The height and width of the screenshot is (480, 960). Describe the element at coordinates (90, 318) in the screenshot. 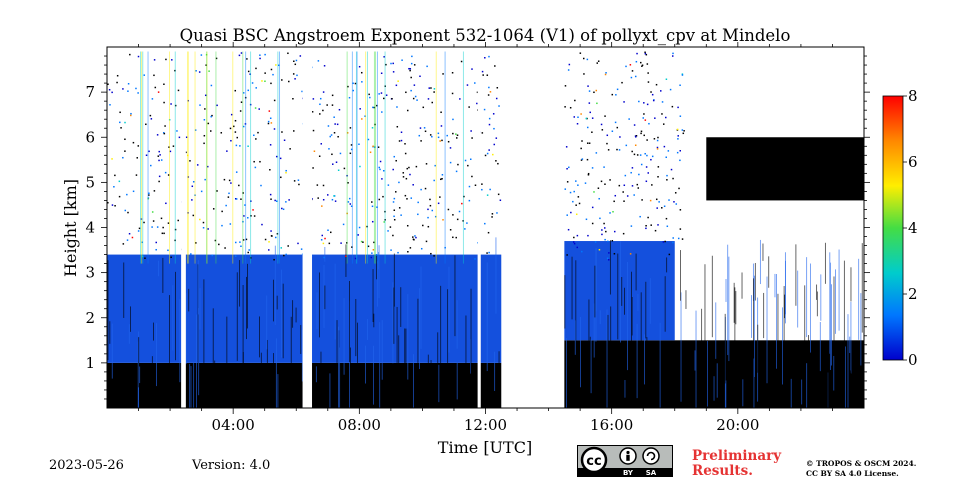

I see `y-tick-label: 2` at that location.